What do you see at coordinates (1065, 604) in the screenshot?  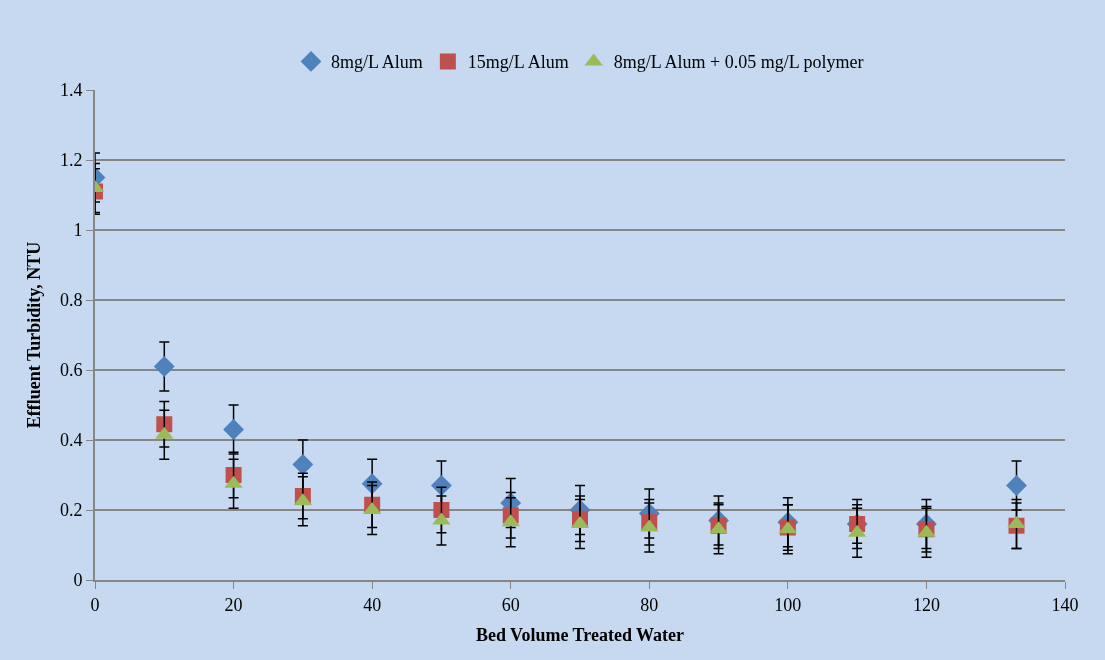 I see `x-tick-label: 140` at bounding box center [1065, 604].